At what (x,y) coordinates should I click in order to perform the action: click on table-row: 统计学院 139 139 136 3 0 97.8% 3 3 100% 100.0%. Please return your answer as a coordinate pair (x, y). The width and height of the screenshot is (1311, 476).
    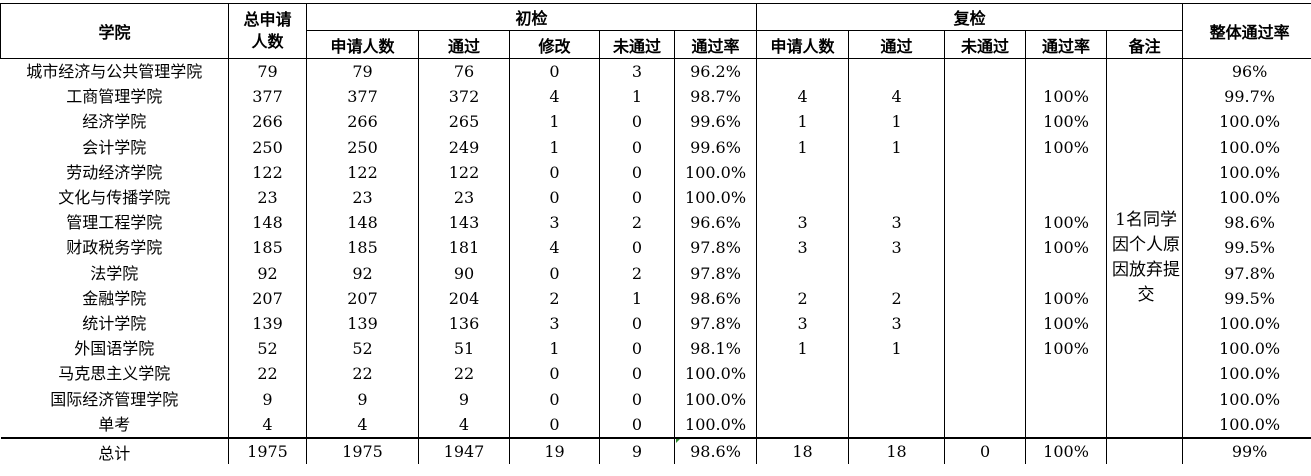
    Looking at the image, I should click on (655, 324).